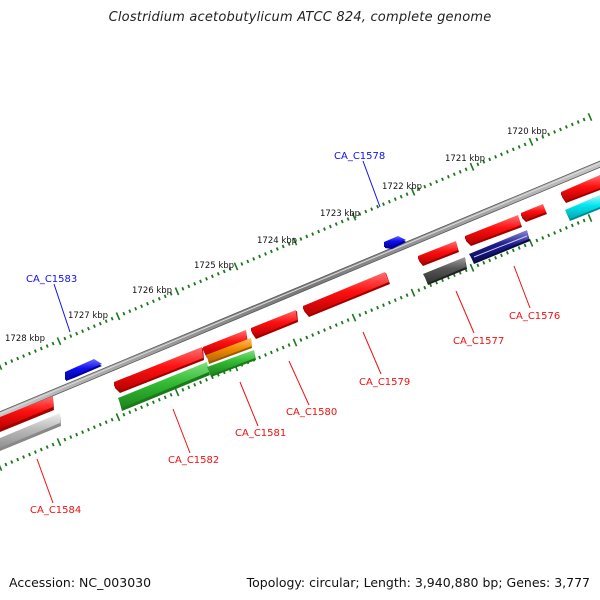 The image size is (600, 600). What do you see at coordinates (346, 294) in the screenshot?
I see `gene-feature-ca-c1579` at bounding box center [346, 294].